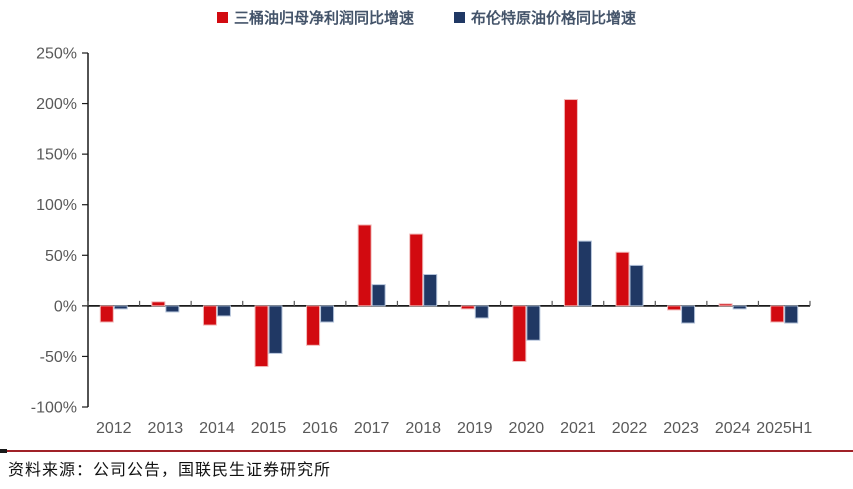 This screenshot has height=489, width=853. What do you see at coordinates (519, 333) in the screenshot?
I see `bar-profit-2020` at bounding box center [519, 333].